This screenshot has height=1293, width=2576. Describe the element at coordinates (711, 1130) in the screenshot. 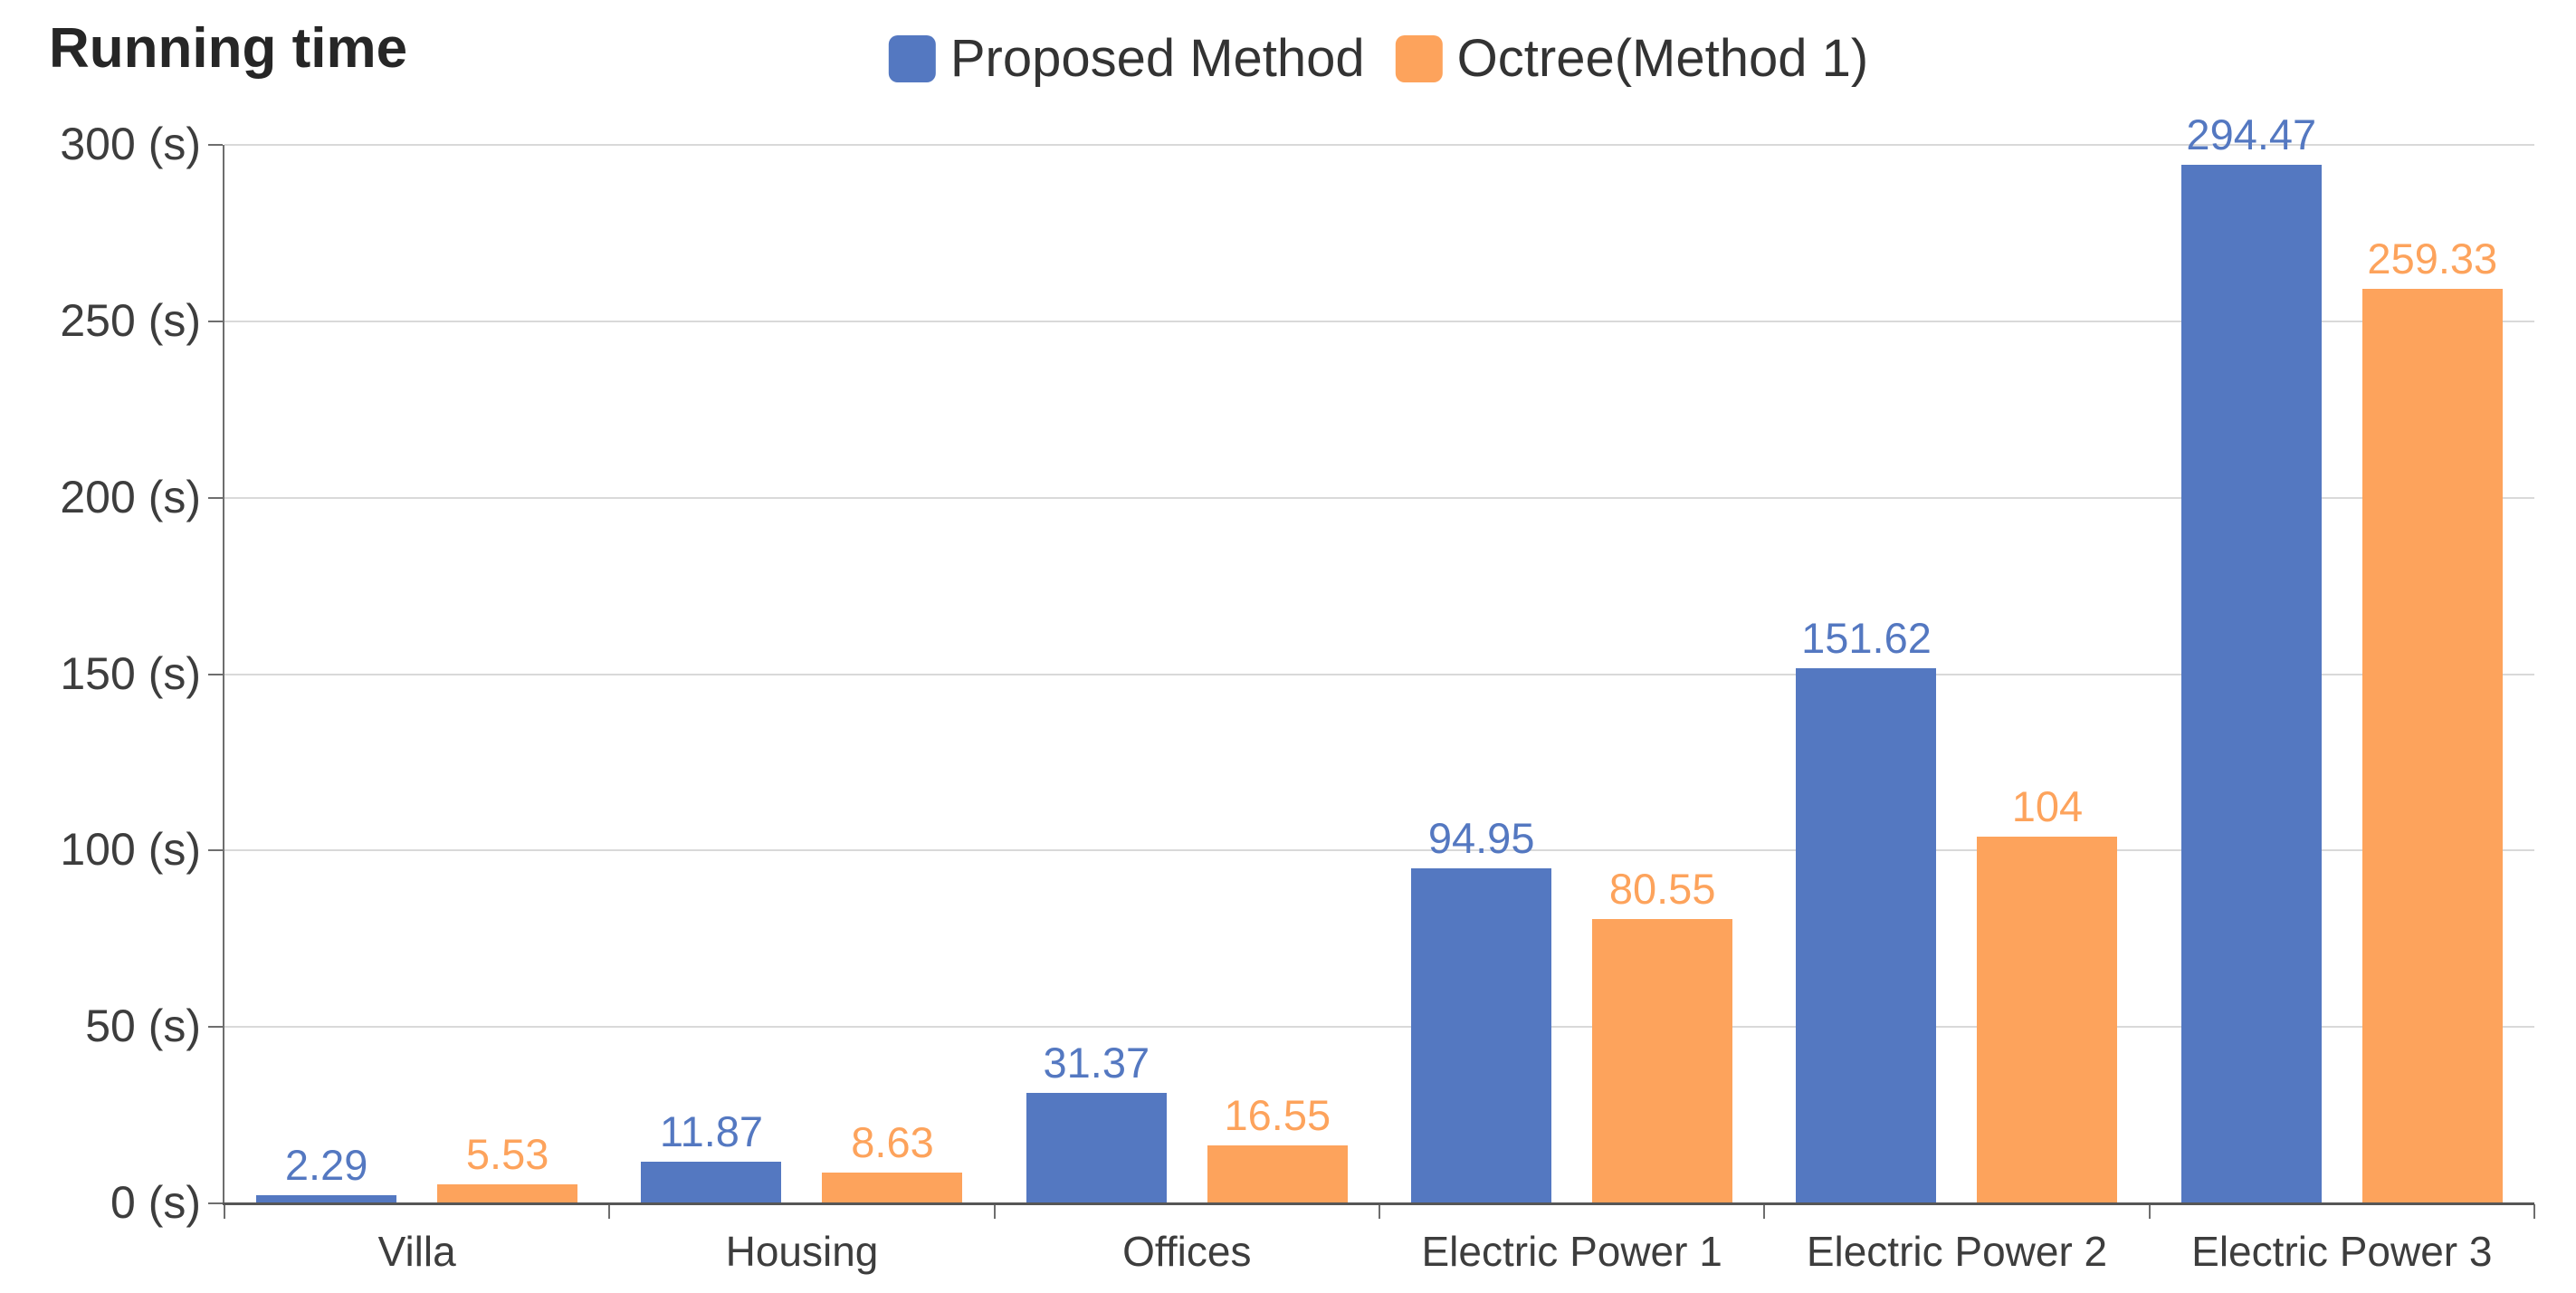

I see `data-label: 11.87` at that location.